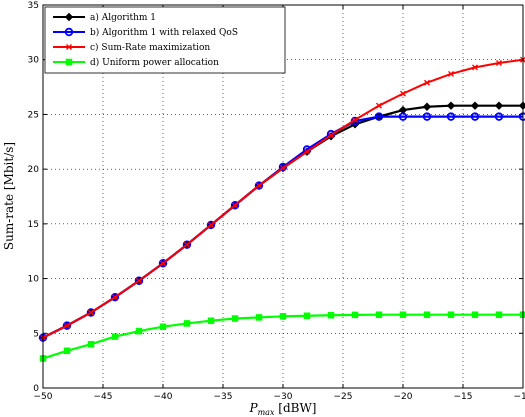 The image size is (525, 417). What do you see at coordinates (150, 47) in the screenshot?
I see `legend-label: c) Sum-Rate maximization` at bounding box center [150, 47].